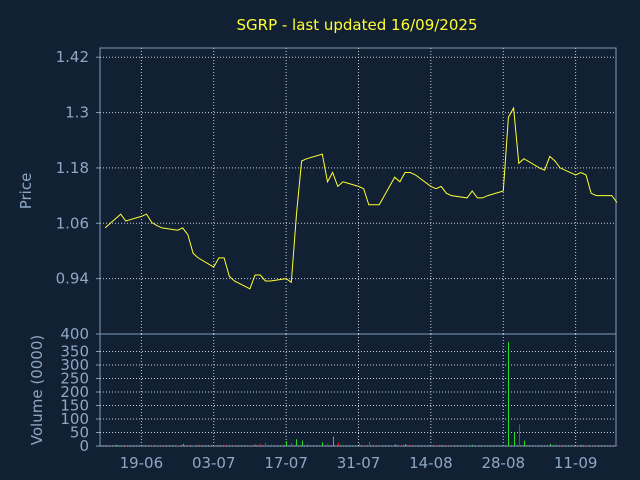 Image resolution: width=640 pixels, height=480 pixels. Describe the element at coordinates (72, 279) in the screenshot. I see `price-y-tick-label: 0.94` at that location.